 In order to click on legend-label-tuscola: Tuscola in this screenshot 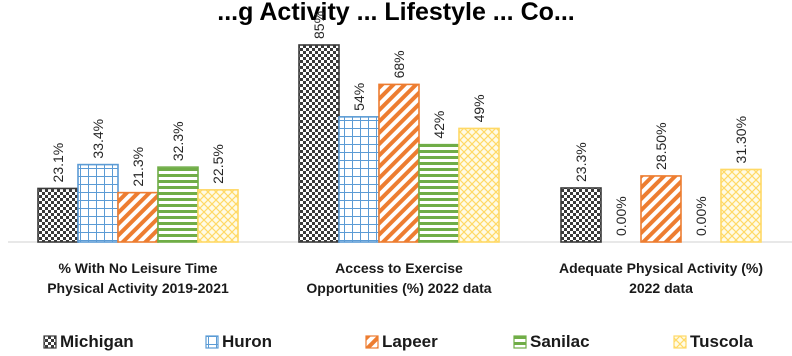, I will do `click(722, 341)`.